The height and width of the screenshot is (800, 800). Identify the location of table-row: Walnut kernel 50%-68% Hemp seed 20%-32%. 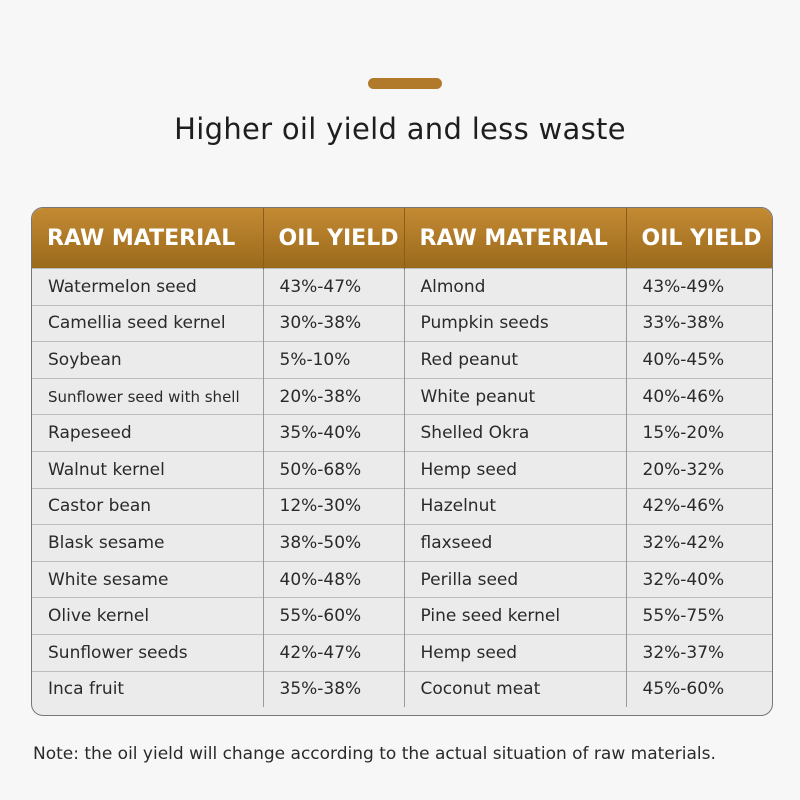
(402, 469).